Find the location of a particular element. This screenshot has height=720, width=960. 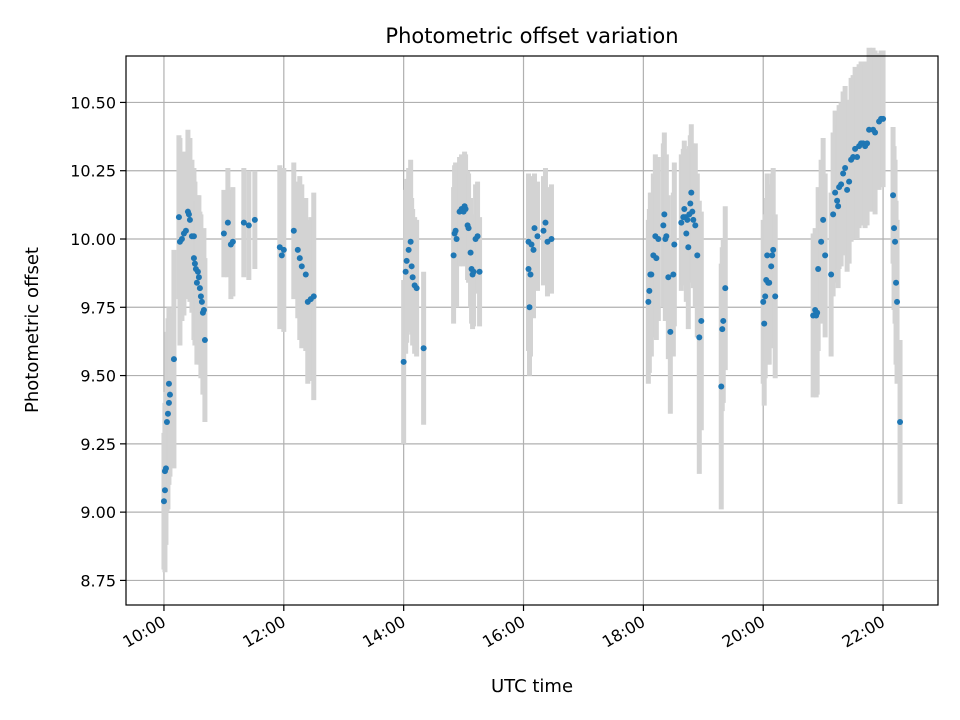

y-tick-label: 9.00 is located at coordinates (98, 512).